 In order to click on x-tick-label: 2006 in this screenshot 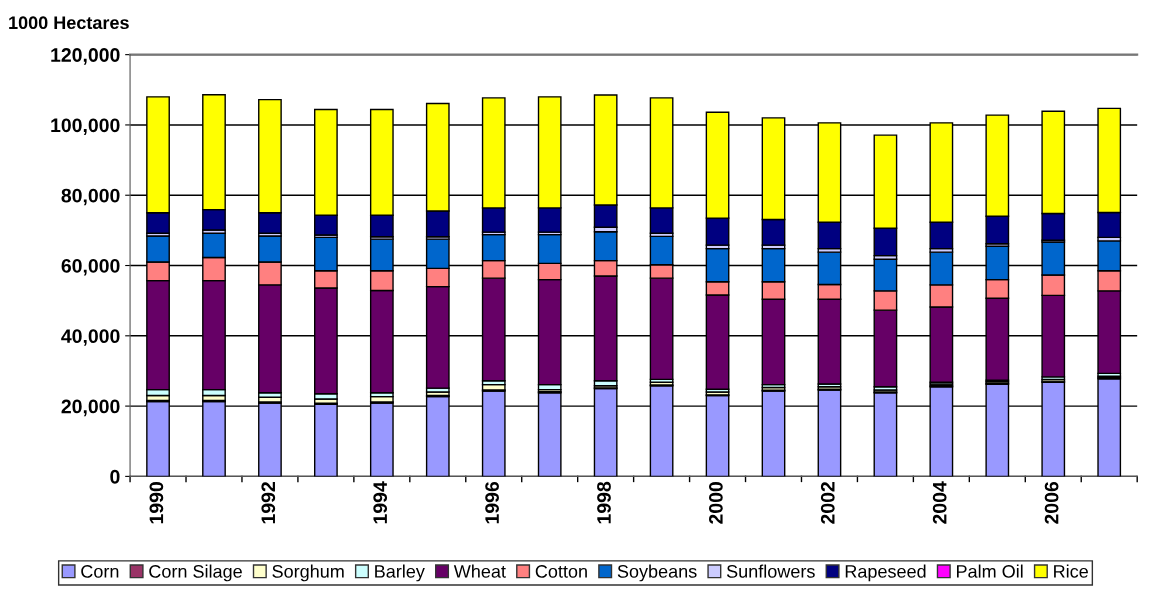, I will do `click(1051, 502)`.